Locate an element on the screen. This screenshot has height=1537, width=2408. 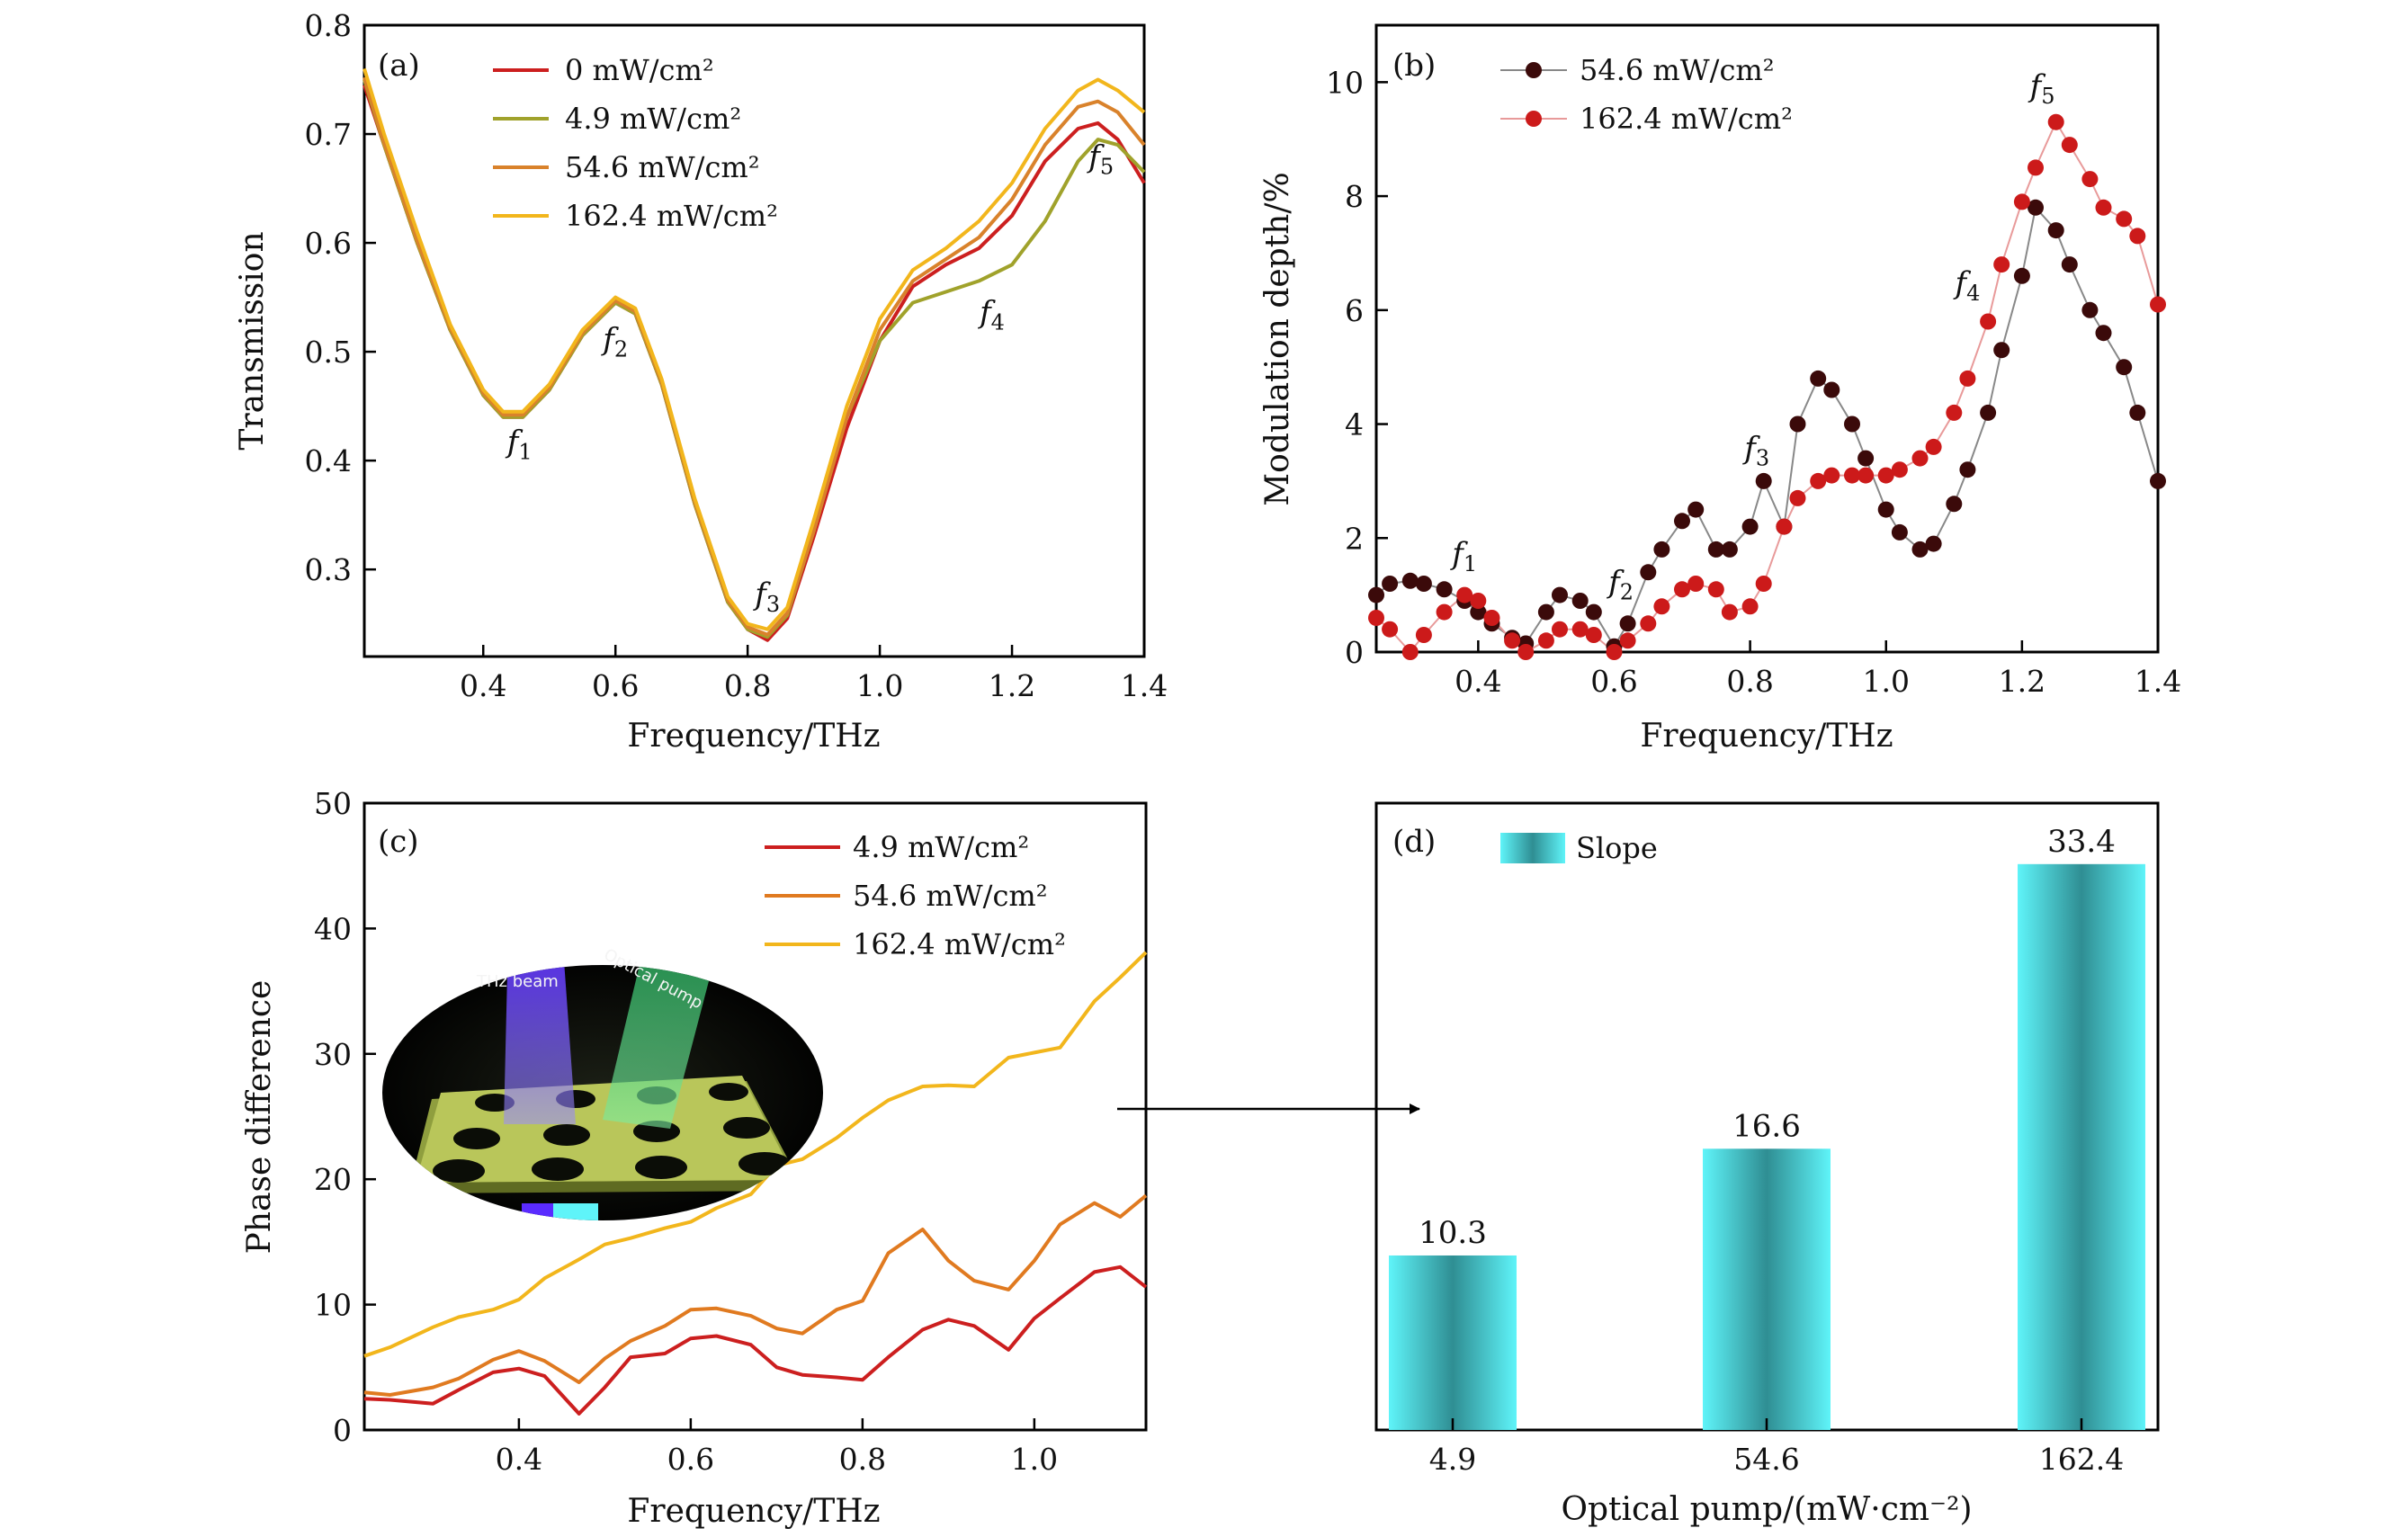
y-tick-label: 0 is located at coordinates (1354, 652).